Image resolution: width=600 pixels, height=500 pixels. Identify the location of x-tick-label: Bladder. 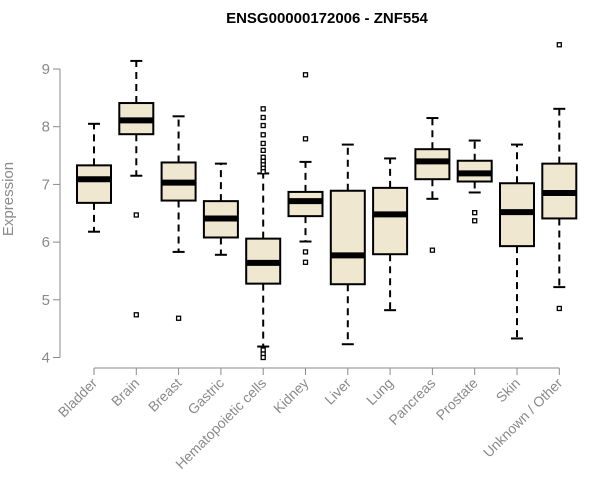
(78, 398).